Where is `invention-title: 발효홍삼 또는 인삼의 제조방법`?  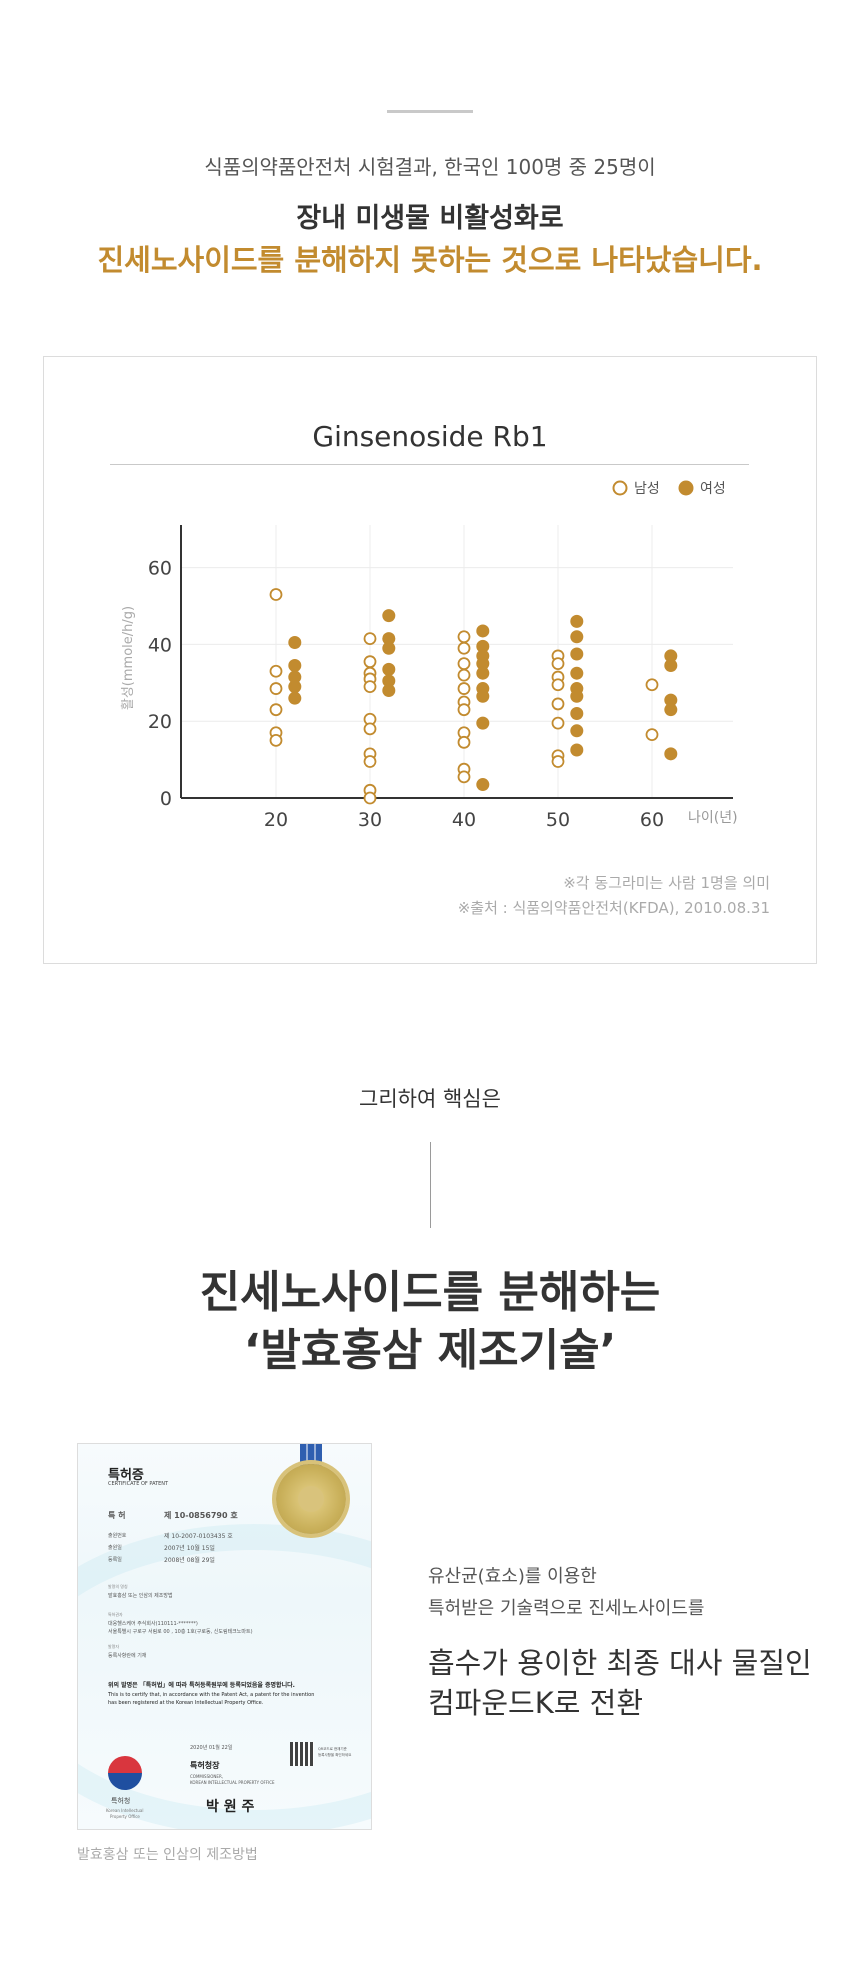 invention-title: 발효홍삼 또는 인삼의 제조방법 is located at coordinates (140, 1596).